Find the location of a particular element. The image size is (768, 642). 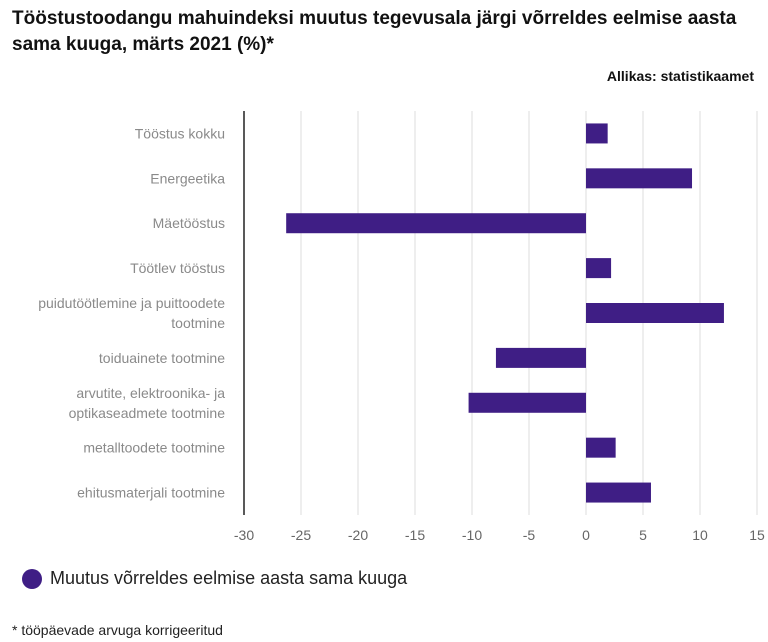

x-tick-label: 0 is located at coordinates (586, 535).